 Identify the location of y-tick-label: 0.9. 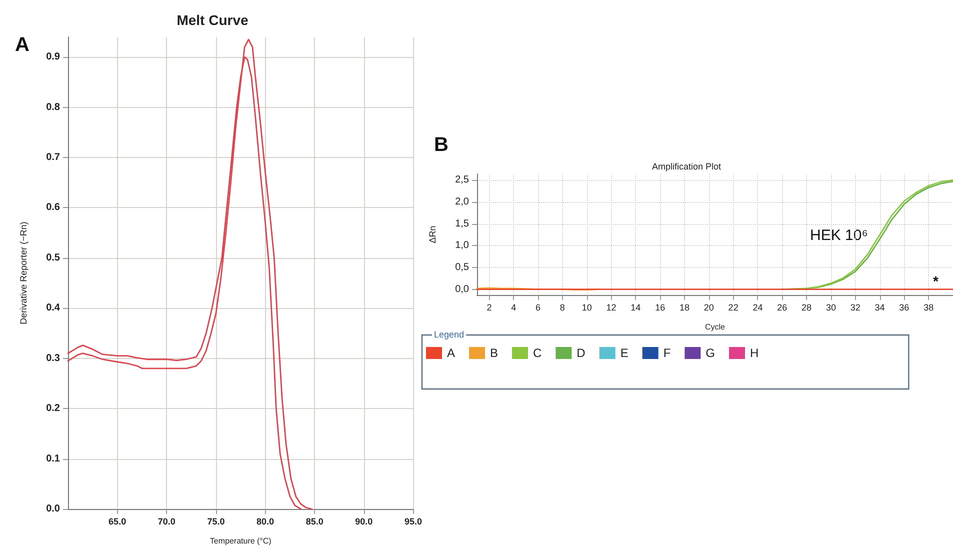
(53, 57).